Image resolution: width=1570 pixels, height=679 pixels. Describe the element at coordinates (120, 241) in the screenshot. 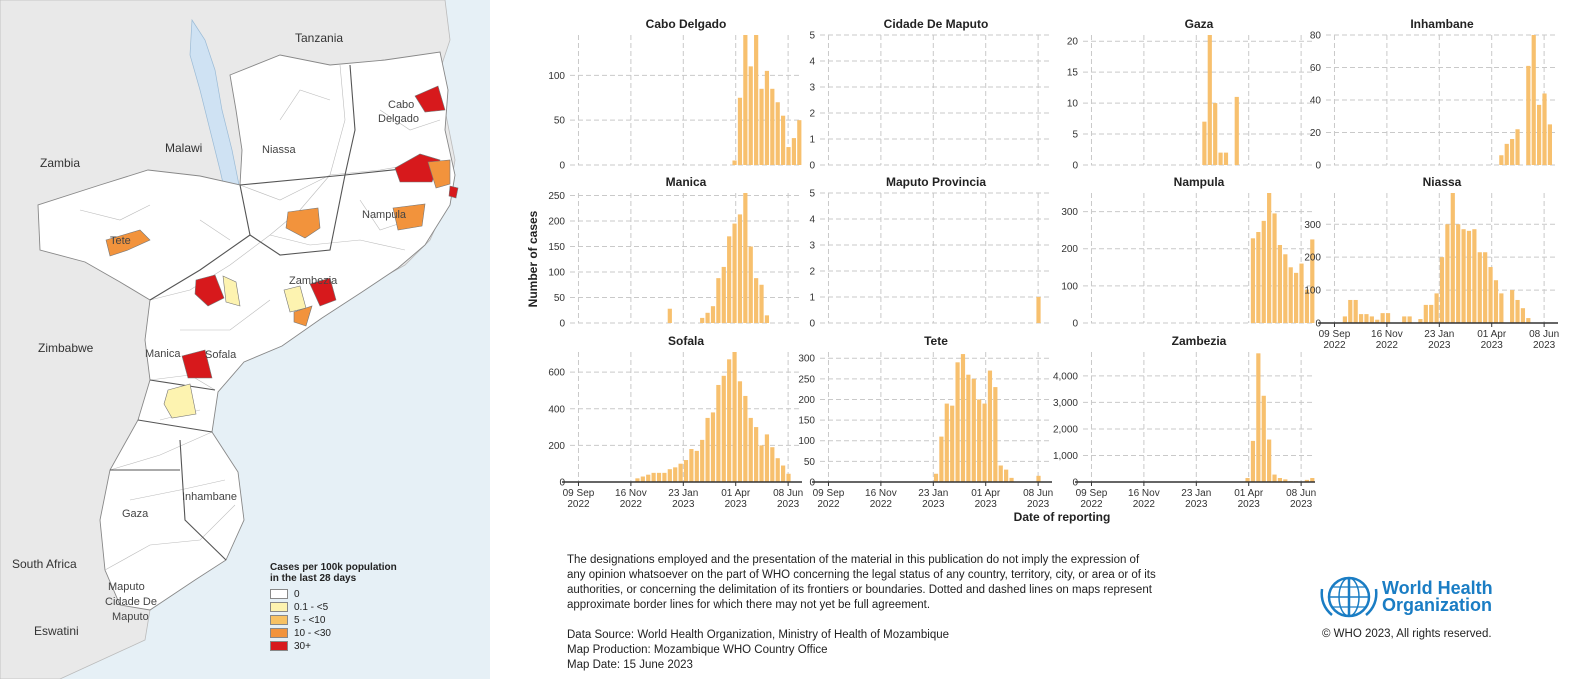

I see `label-tete: Tete` at that location.